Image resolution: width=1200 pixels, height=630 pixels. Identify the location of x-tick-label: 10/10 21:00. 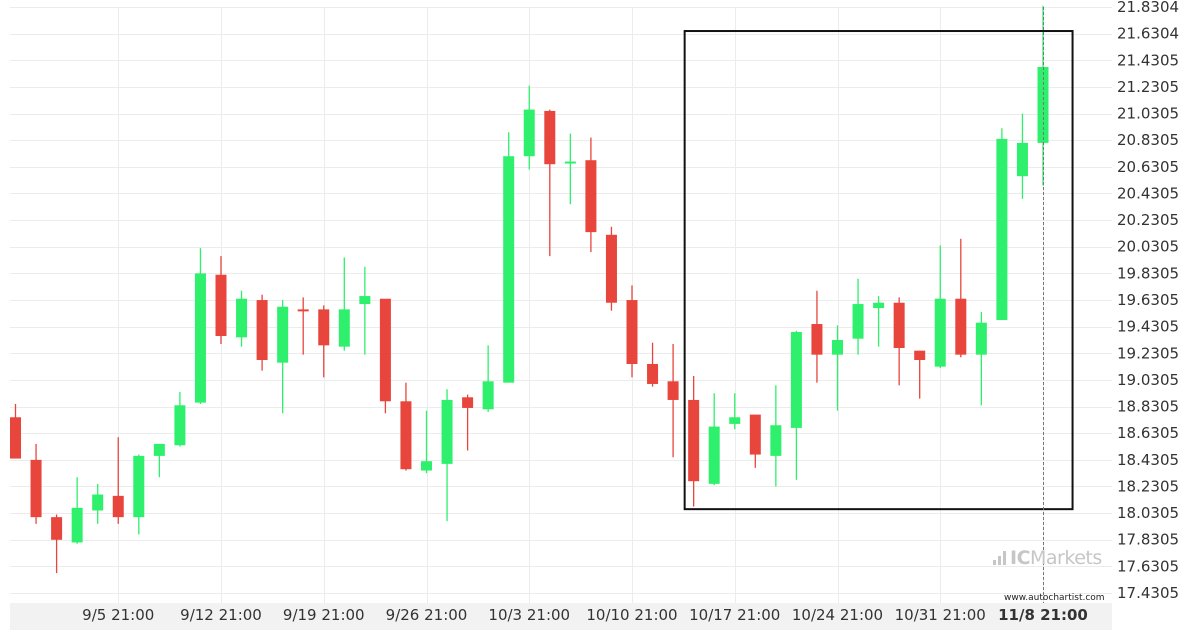
(631, 615).